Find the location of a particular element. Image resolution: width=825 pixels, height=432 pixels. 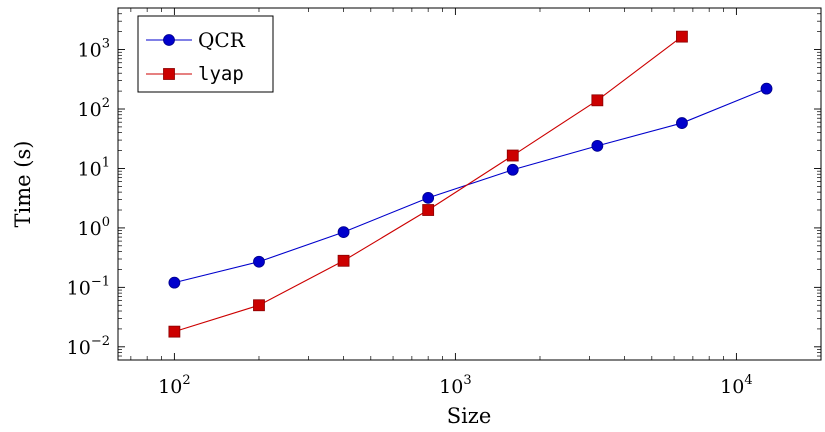

y-tick-label: 10⁻¹ is located at coordinates (88, 286).